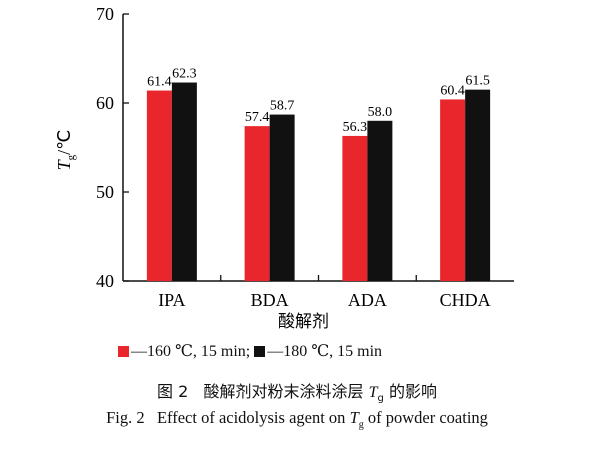  I want to click on figure-caption-cn: 图 2 酸解剂对粉末涂料涂层 Tg 的影响, so click(297, 391).